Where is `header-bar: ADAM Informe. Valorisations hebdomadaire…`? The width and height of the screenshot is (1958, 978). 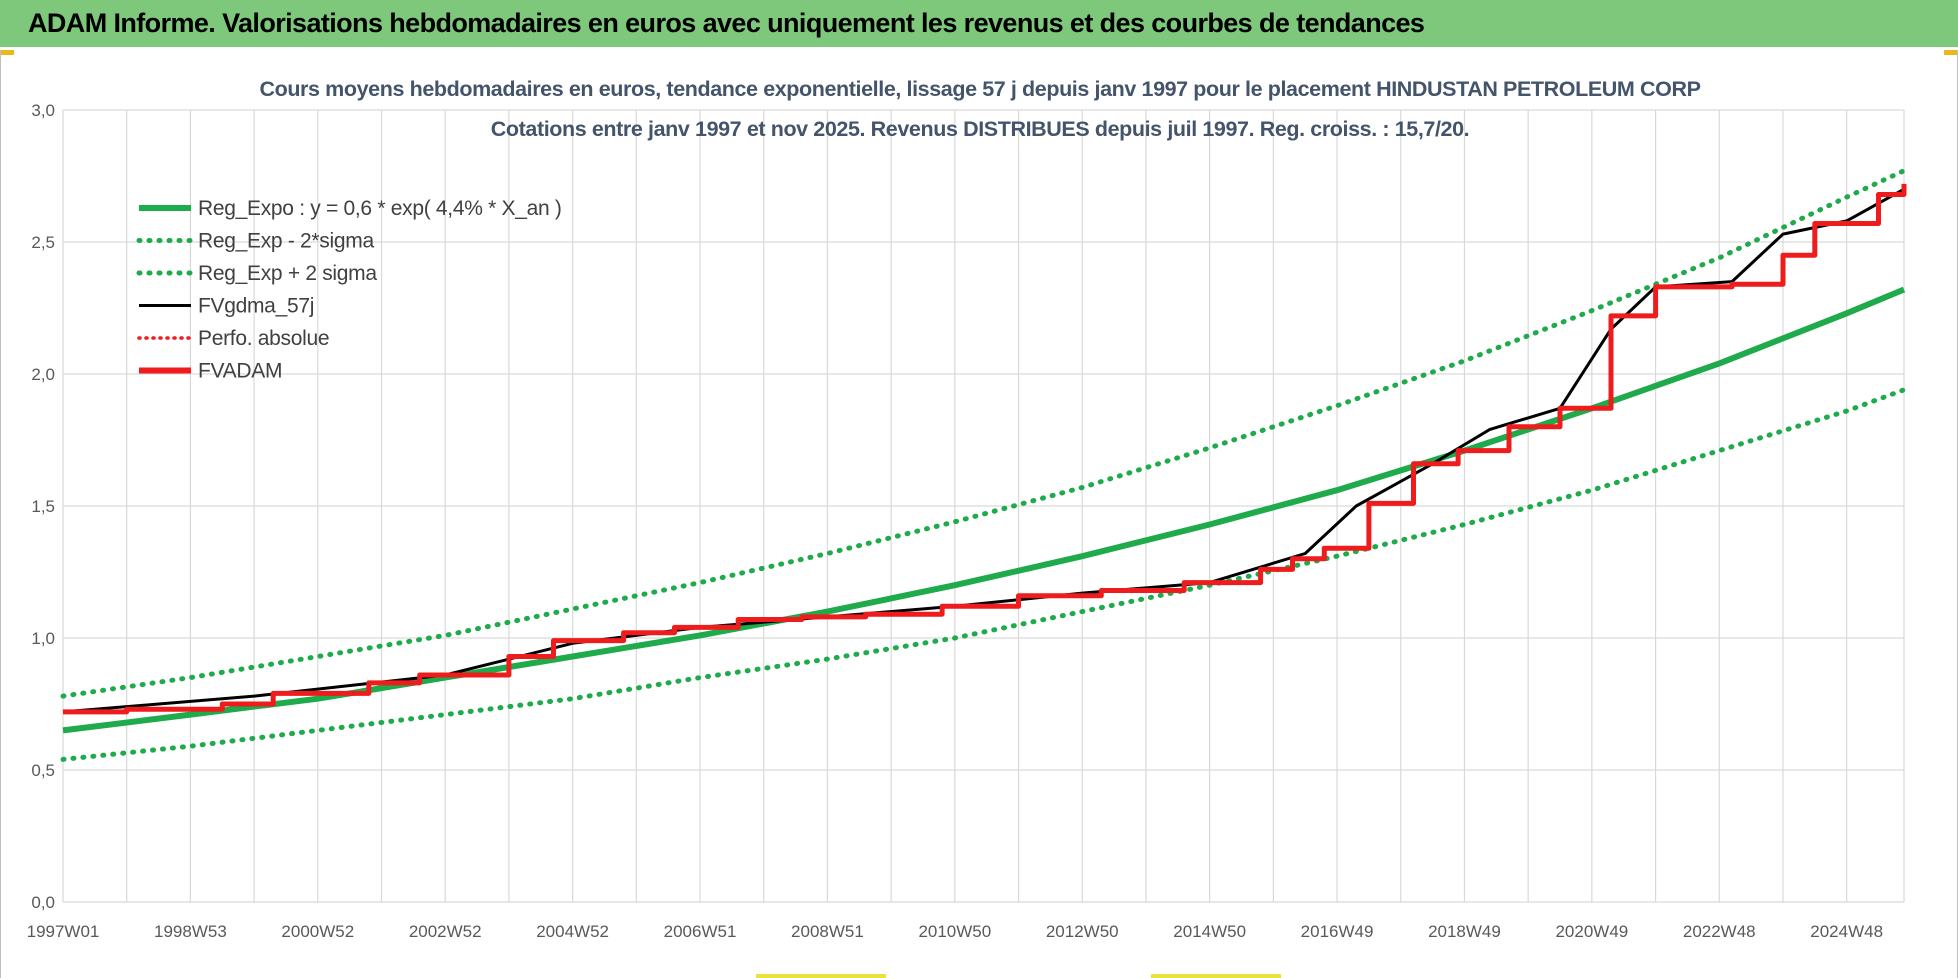 header-bar: ADAM Informe. Valorisations hebdomadaire… is located at coordinates (979, 25).